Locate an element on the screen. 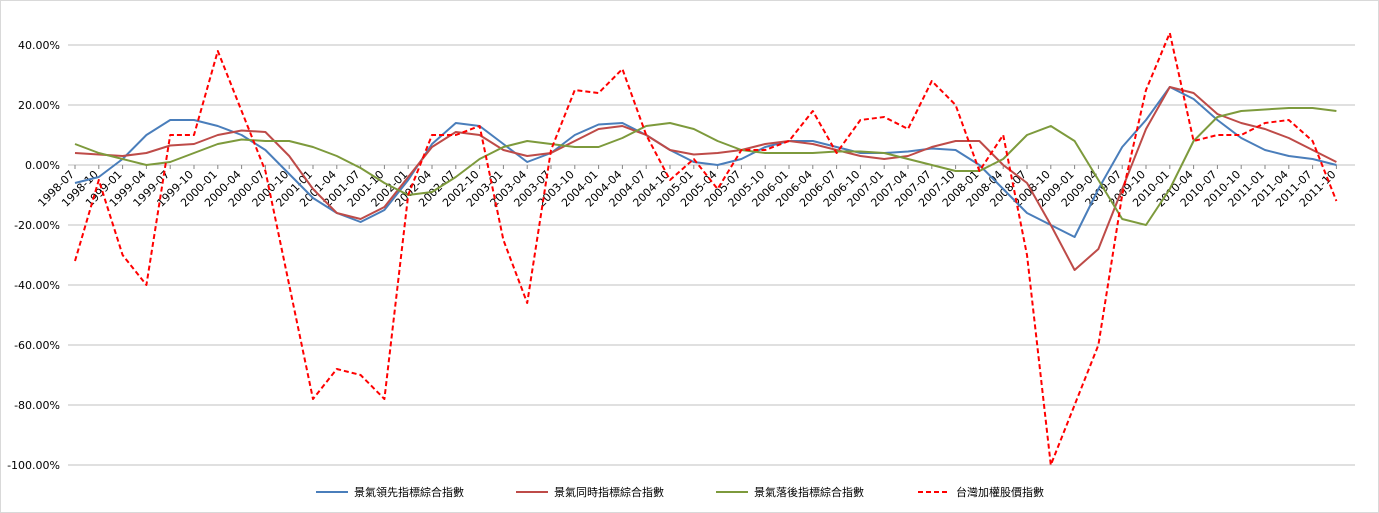 This screenshot has width=1379, height=513. legend-label: 景氣同時指標綜合指數 is located at coordinates (609, 492).